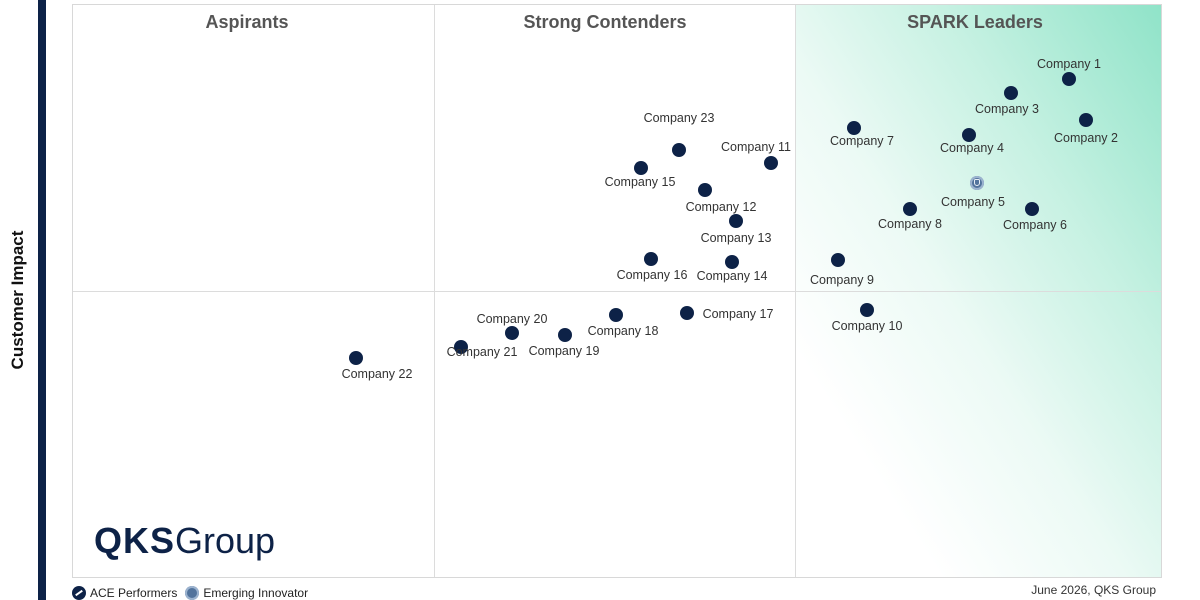  Describe the element at coordinates (623, 331) in the screenshot. I see `point-label: Company 18` at that location.